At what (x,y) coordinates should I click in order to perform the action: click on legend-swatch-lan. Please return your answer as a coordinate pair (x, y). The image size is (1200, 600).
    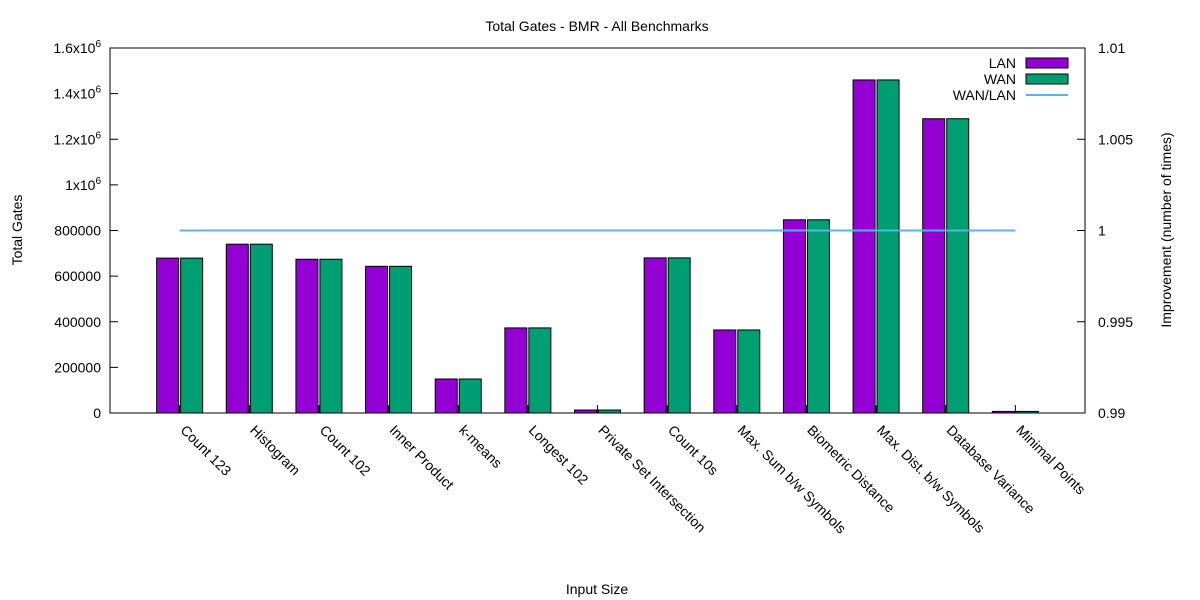
    Looking at the image, I should click on (1047, 63).